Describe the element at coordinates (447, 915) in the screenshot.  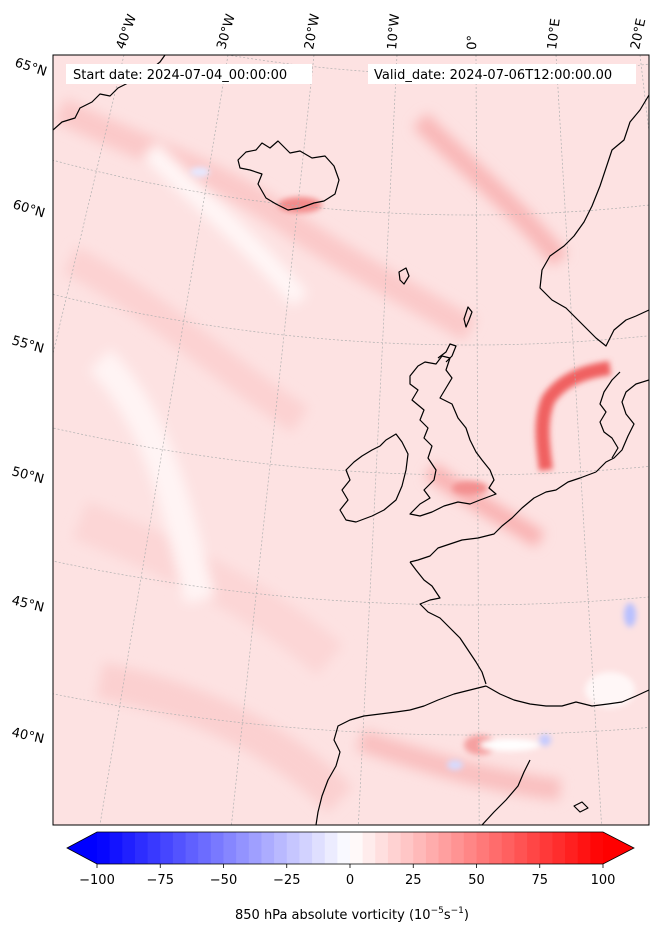
I see `colorbar-label-mid: s` at that location.